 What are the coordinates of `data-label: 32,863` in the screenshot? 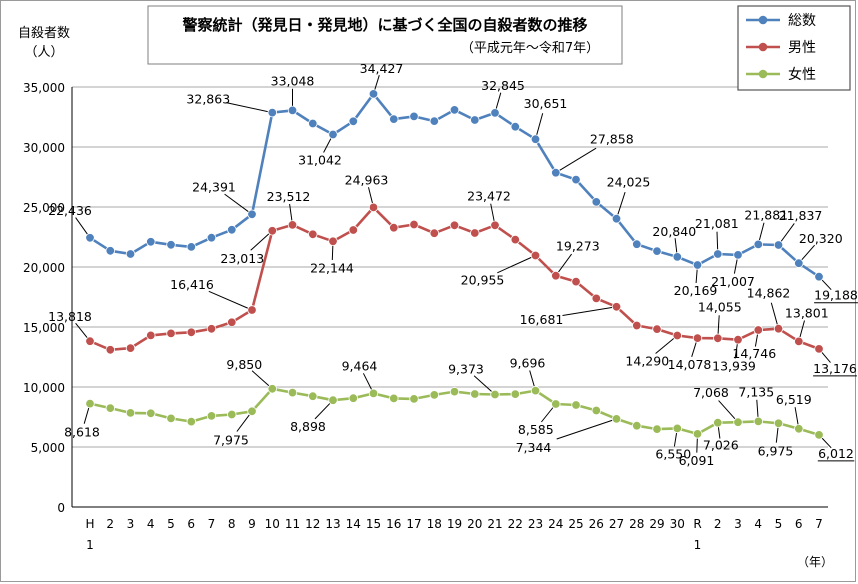 It's located at (208, 99).